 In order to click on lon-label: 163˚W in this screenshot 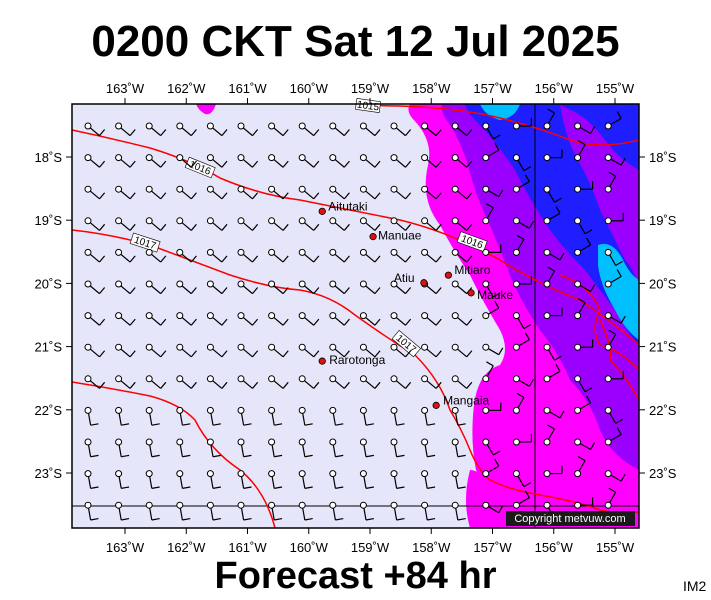, I will do `click(125, 88)`.